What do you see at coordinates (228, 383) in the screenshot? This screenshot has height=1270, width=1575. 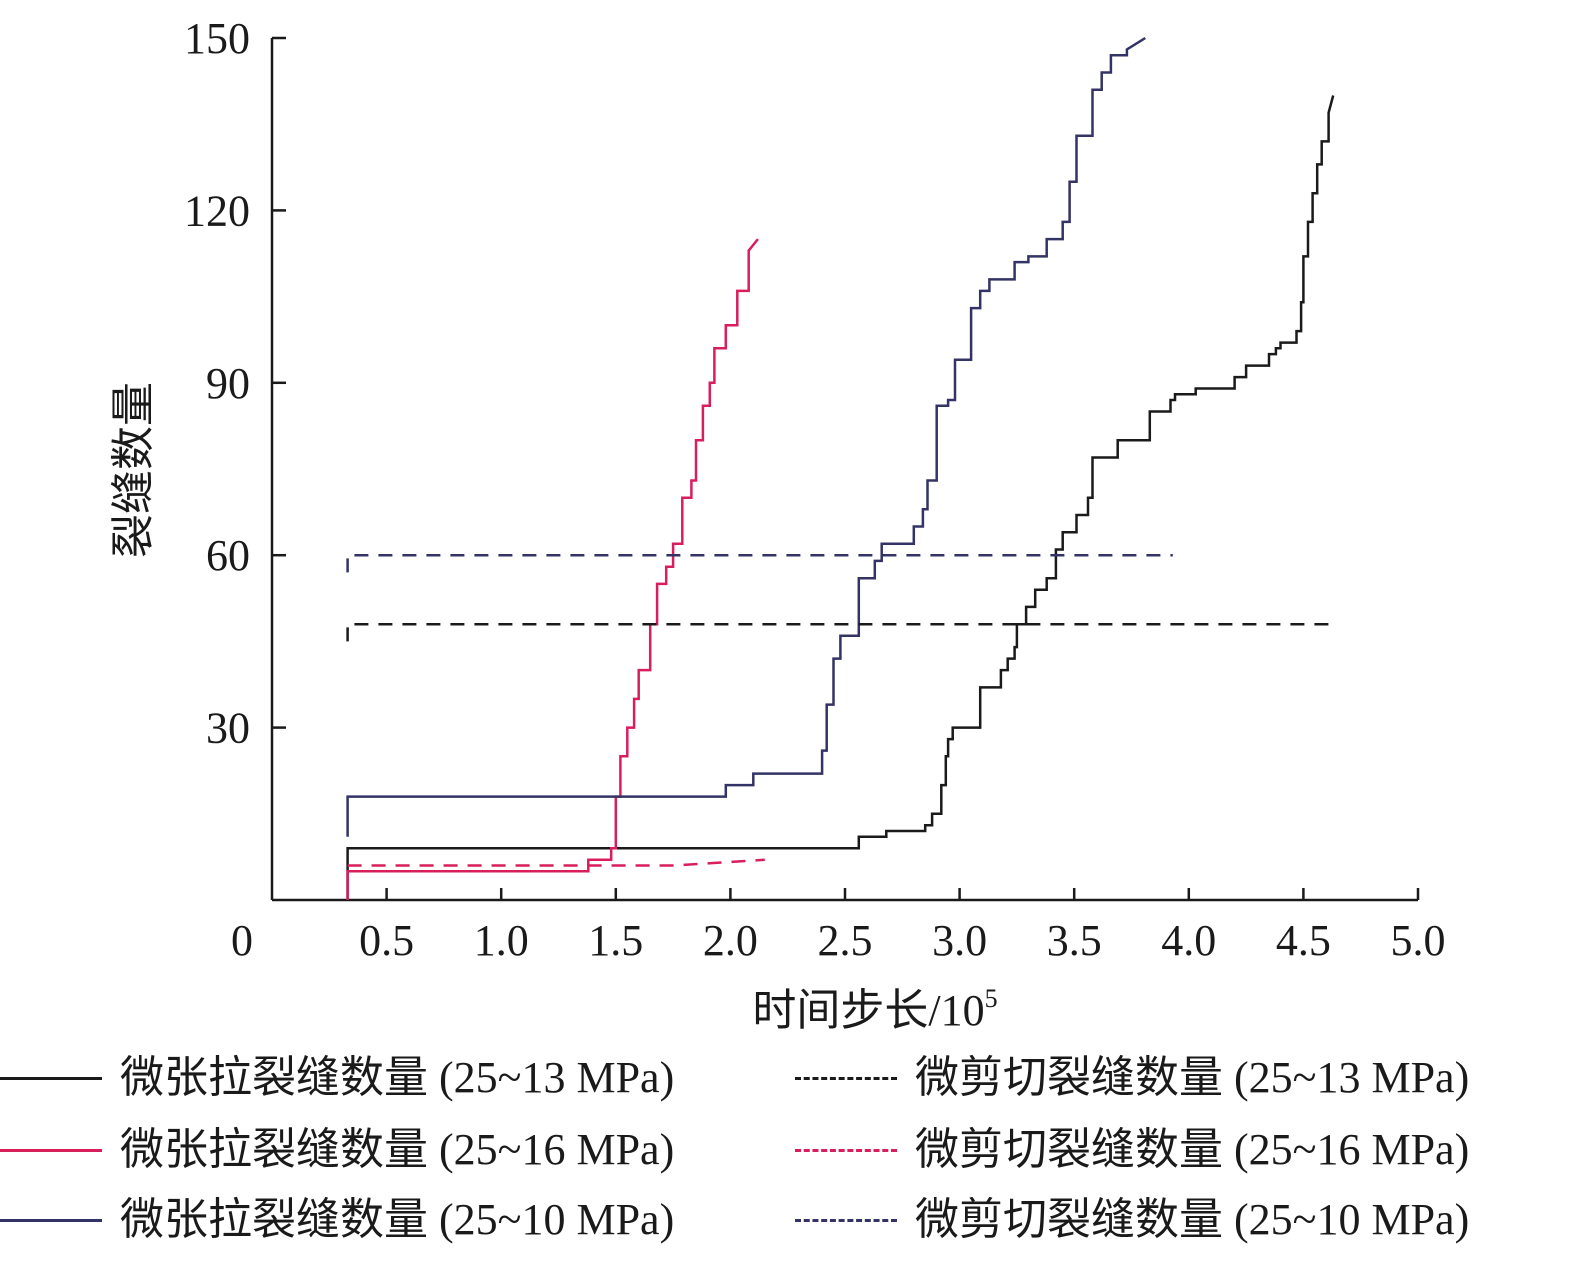 I see `y-tick-label: 90` at bounding box center [228, 383].